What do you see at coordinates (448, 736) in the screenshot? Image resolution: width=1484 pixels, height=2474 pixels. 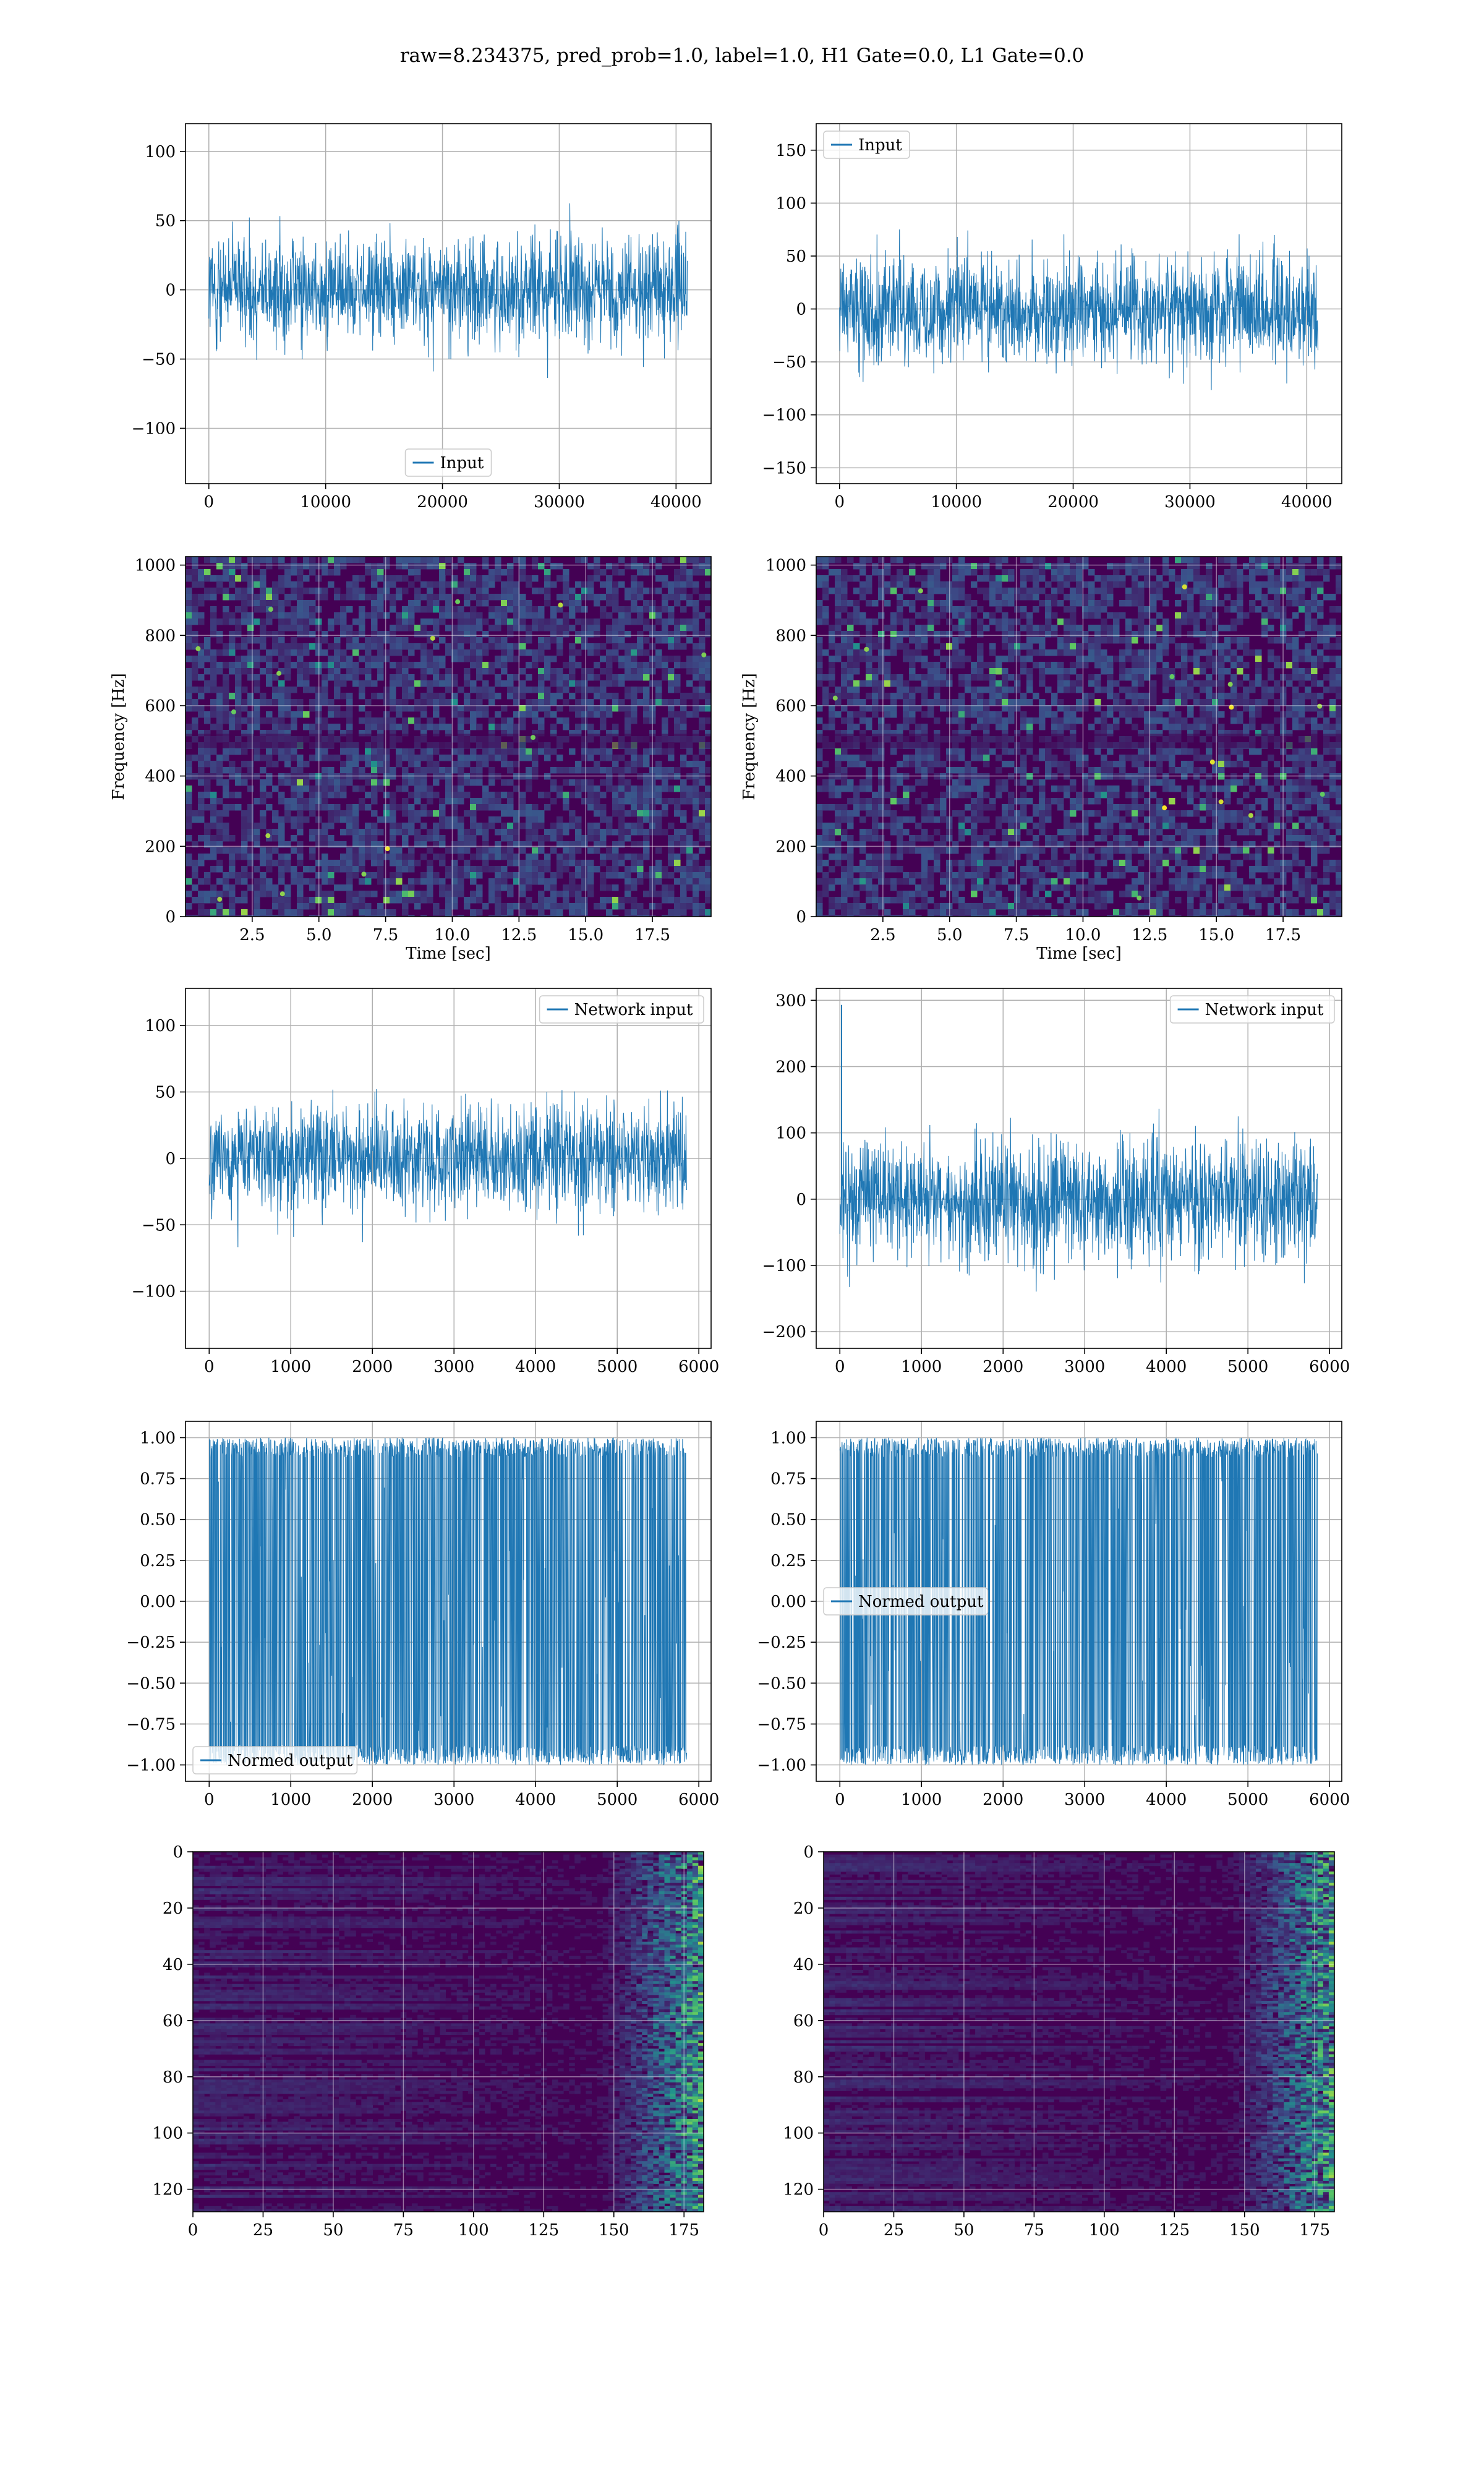 I see `axes-frame` at bounding box center [448, 736].